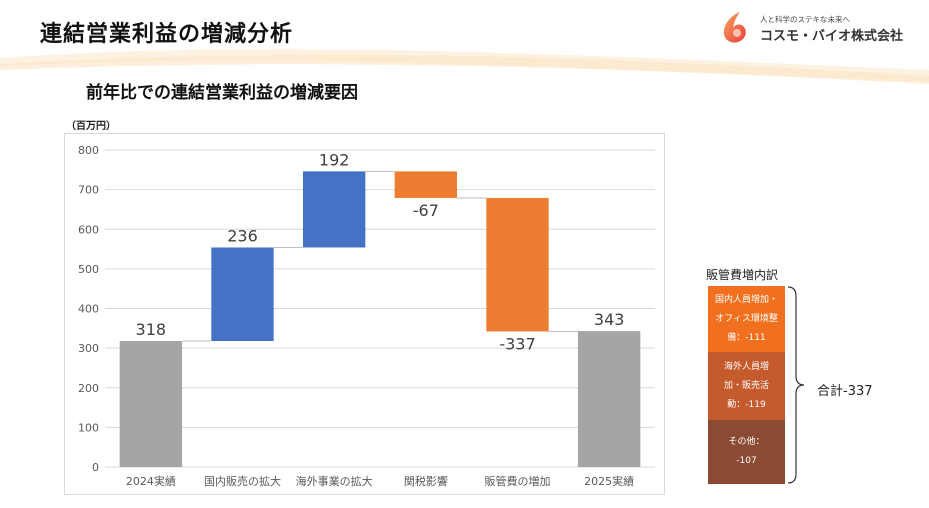  I want to click on data-label: 192, so click(334, 159).